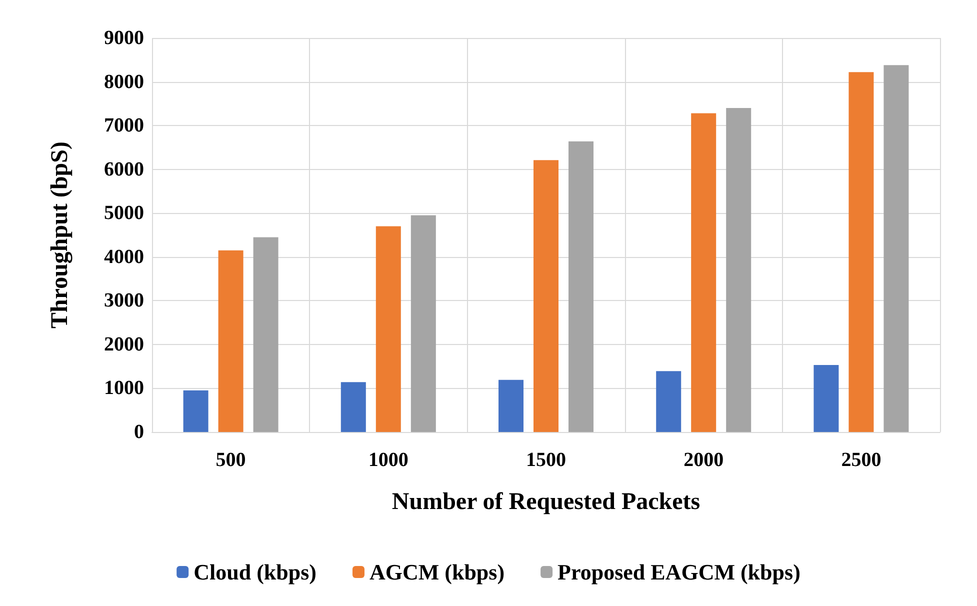 This screenshot has width=977, height=606. Describe the element at coordinates (124, 301) in the screenshot. I see `y-tick-label: 3000` at that location.